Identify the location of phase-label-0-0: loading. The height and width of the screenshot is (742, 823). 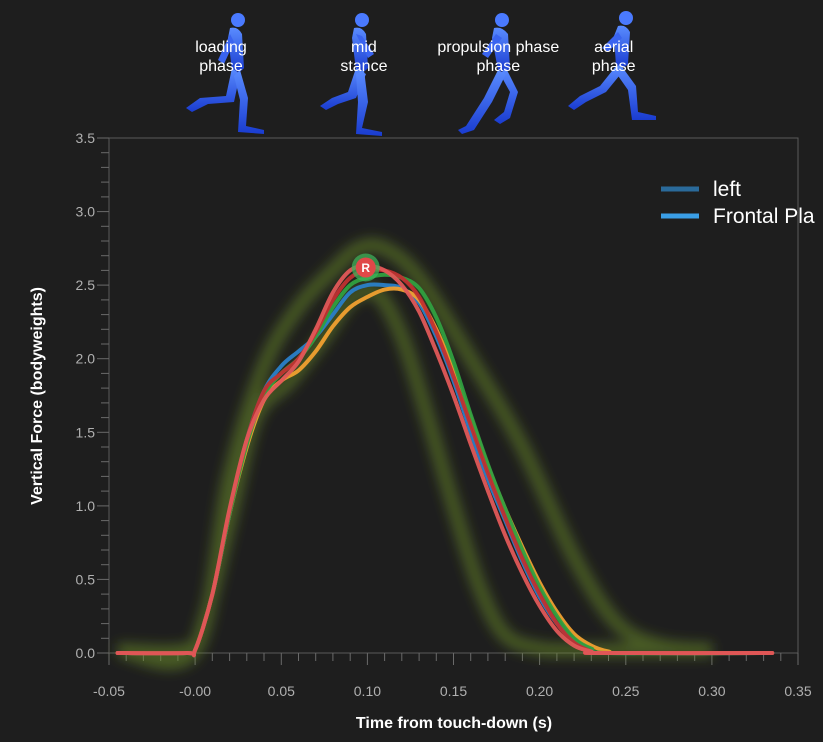
(221, 47).